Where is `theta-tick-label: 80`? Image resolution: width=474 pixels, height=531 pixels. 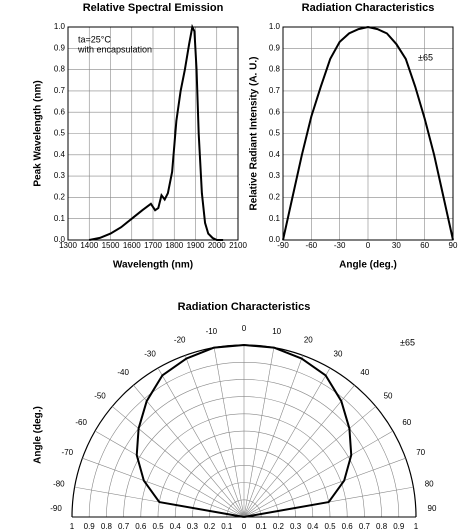 theta-tick-label: 80 is located at coordinates (429, 483).